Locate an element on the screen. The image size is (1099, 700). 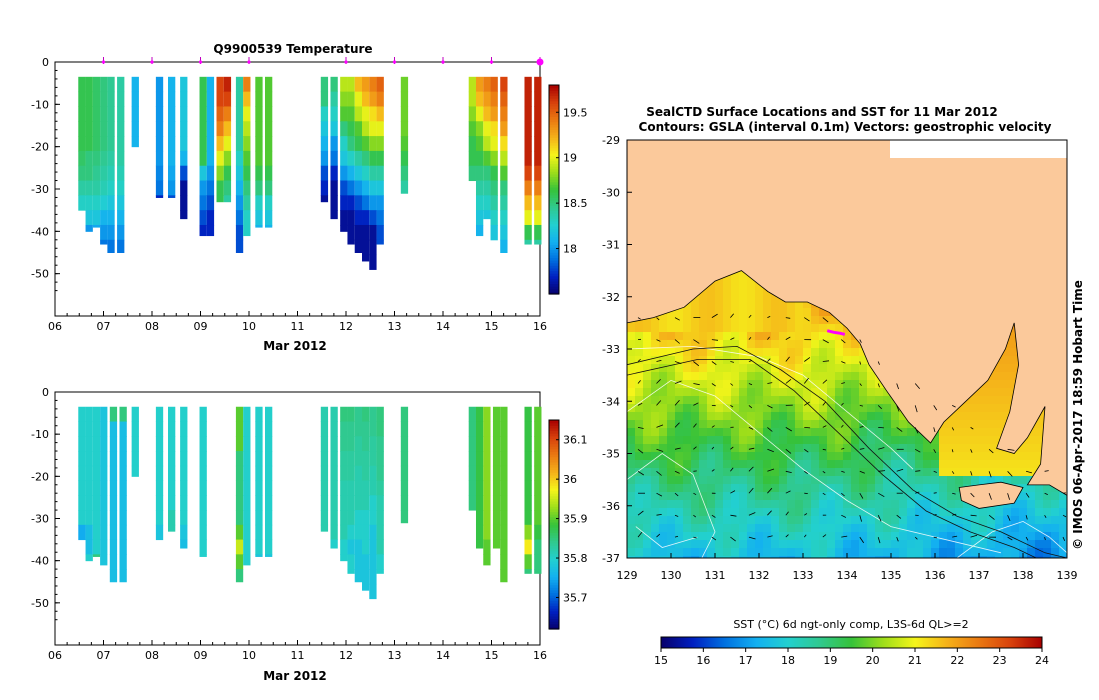
temperature-y-tick-label: -20 is located at coordinates (40, 147).